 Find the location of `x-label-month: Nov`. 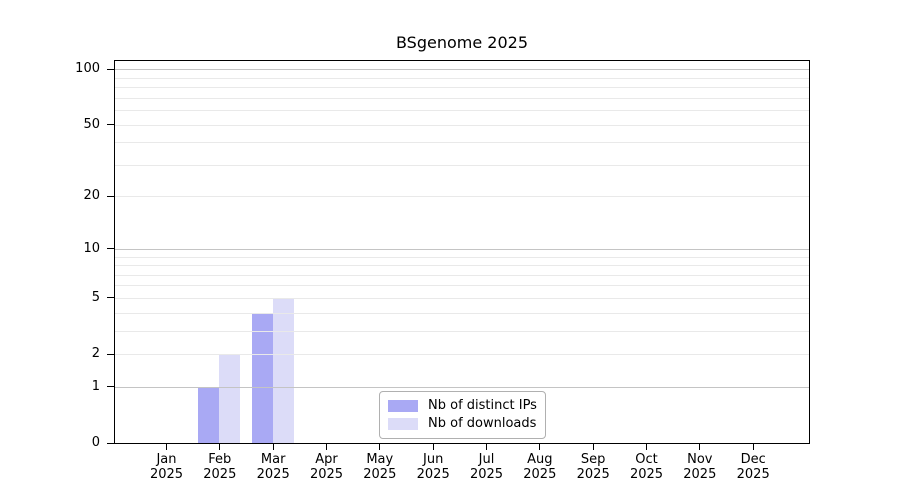

x-label-month: Nov is located at coordinates (700, 459).